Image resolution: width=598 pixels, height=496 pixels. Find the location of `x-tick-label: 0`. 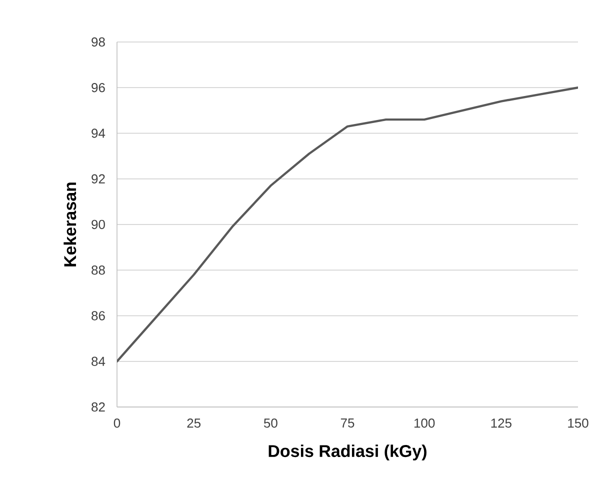

x-tick-label: 0 is located at coordinates (117, 423).